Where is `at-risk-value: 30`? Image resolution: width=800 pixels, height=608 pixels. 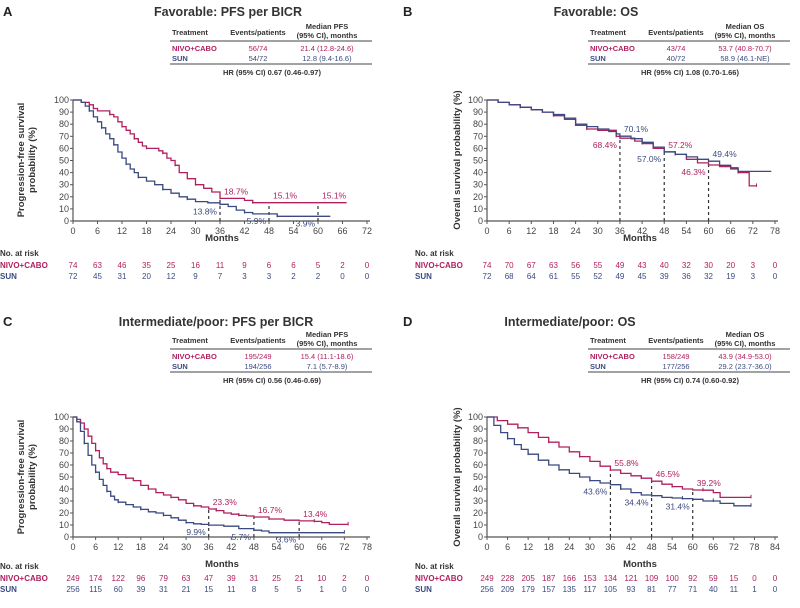 at-risk-value: 30 is located at coordinates (708, 265).